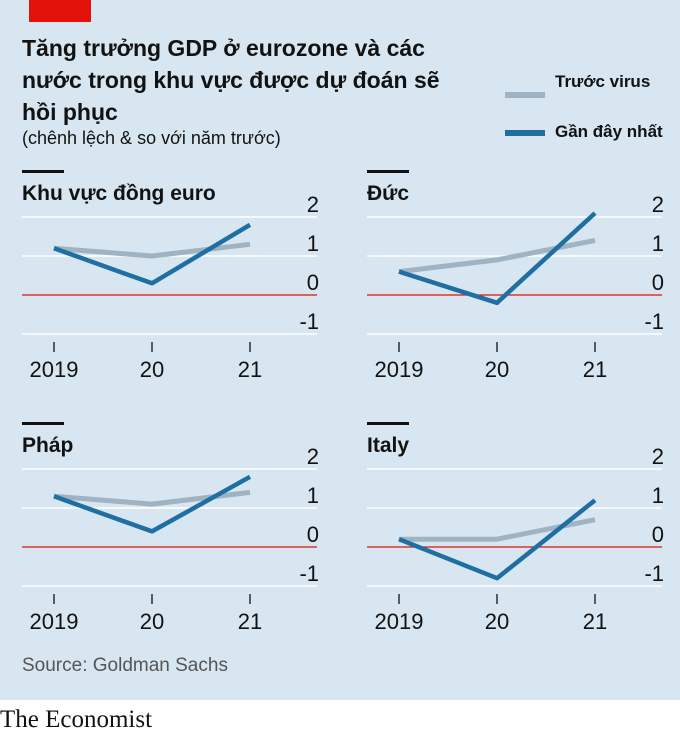 The width and height of the screenshot is (680, 741). Describe the element at coordinates (76, 719) in the screenshot. I see `publisher-wordmark: The Economist` at that location.